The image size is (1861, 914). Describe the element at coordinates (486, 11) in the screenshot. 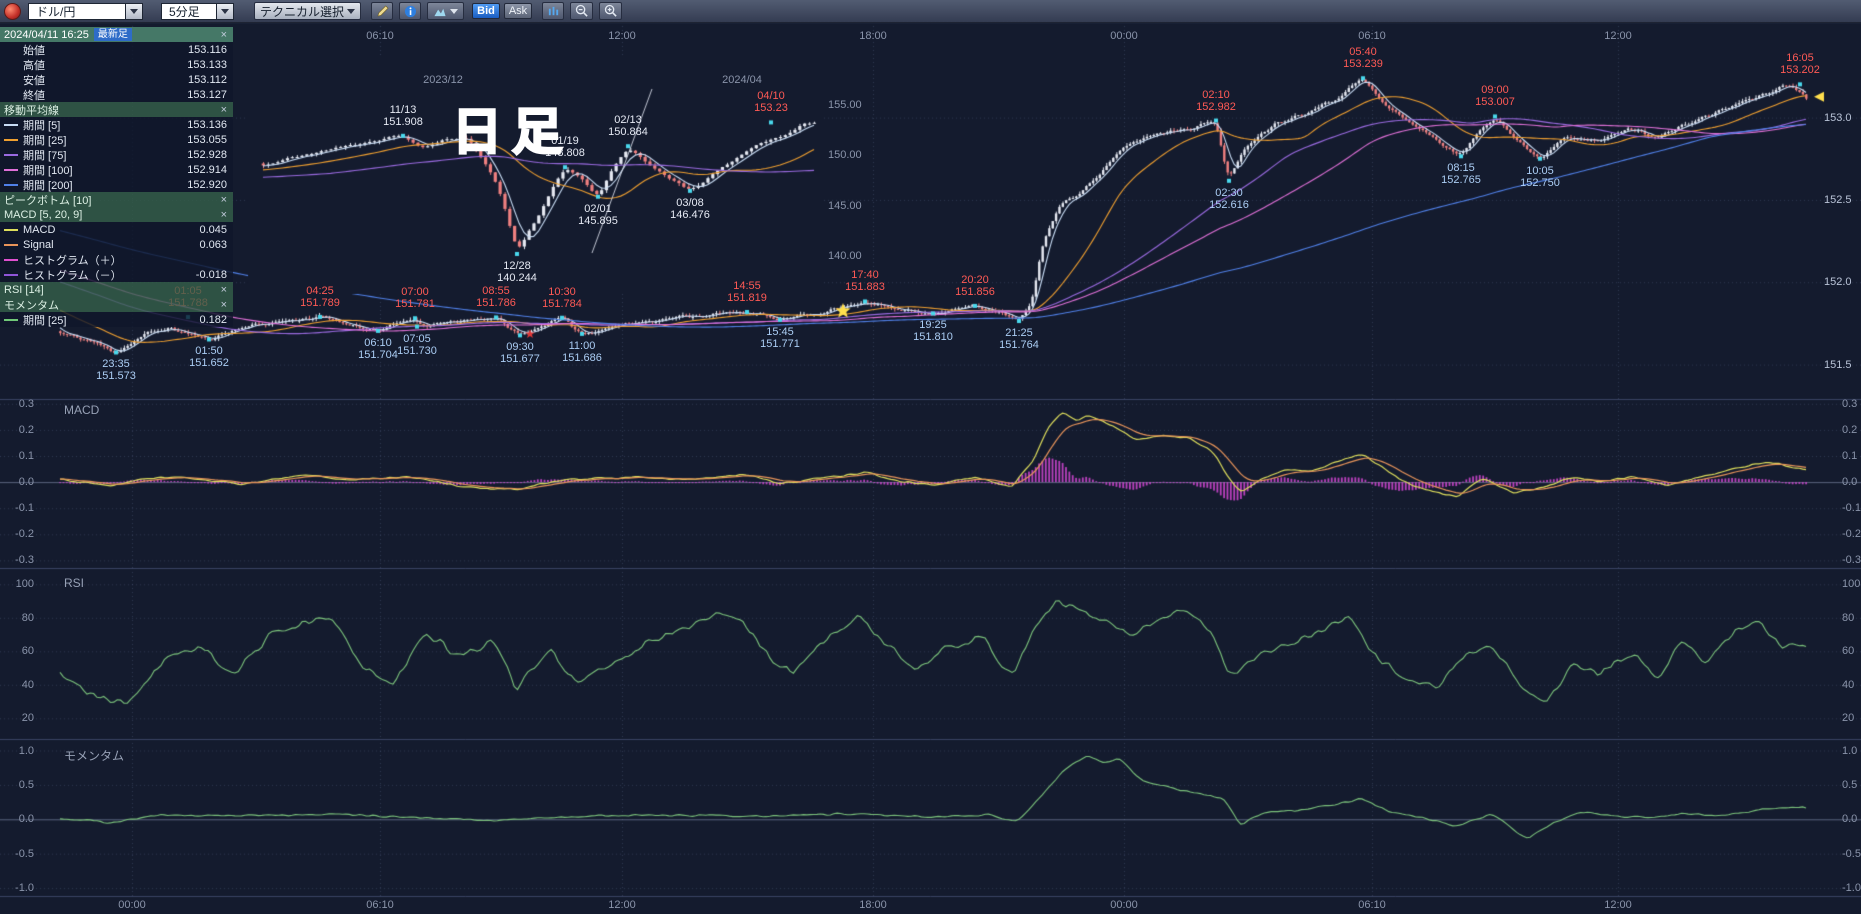

I see `bid-button: Bid` at that location.